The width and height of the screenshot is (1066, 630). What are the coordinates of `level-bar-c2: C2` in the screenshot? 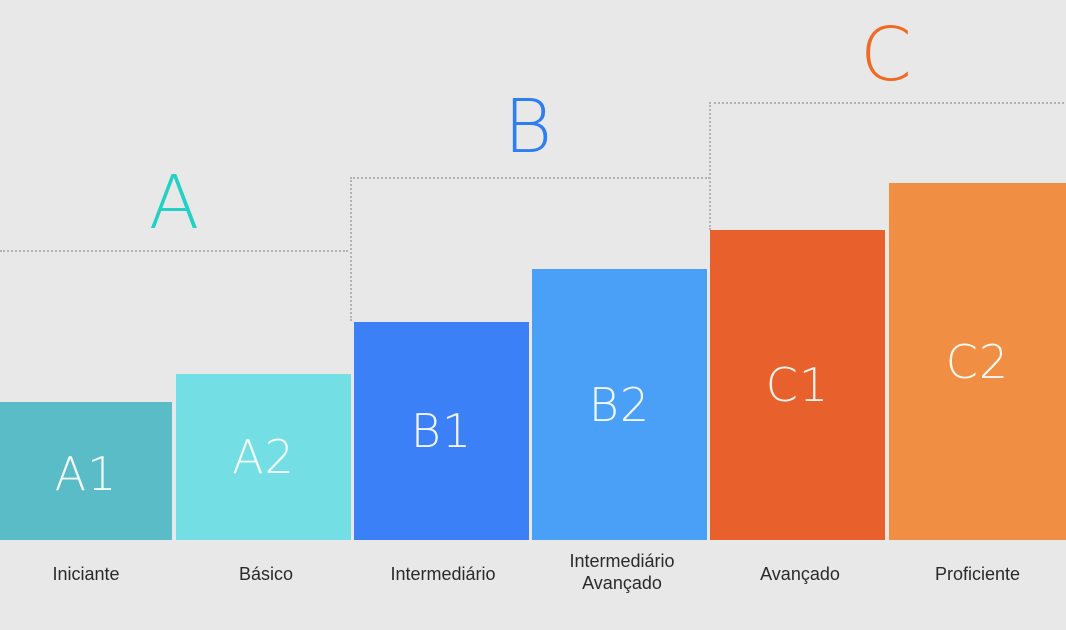 It's located at (977, 361).